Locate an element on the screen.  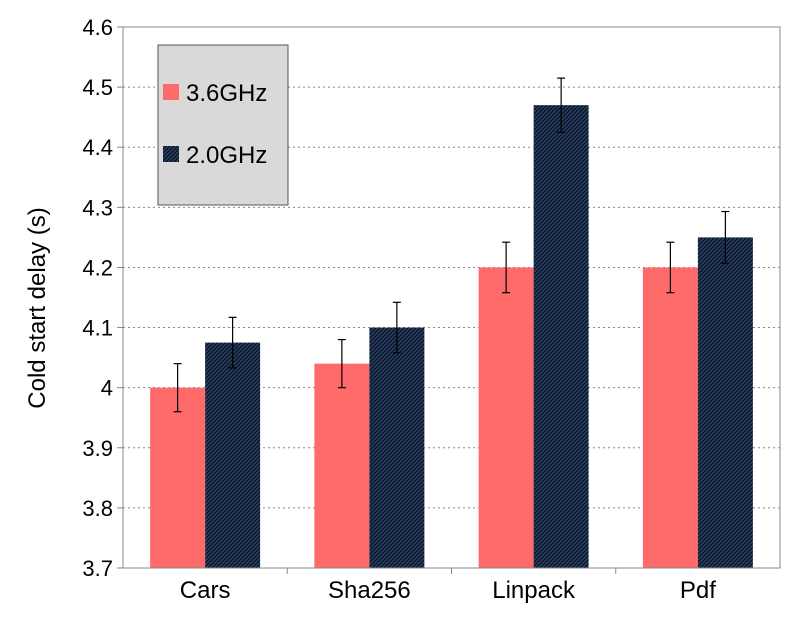
y-tick-label: 3.7 is located at coordinates (97, 568).